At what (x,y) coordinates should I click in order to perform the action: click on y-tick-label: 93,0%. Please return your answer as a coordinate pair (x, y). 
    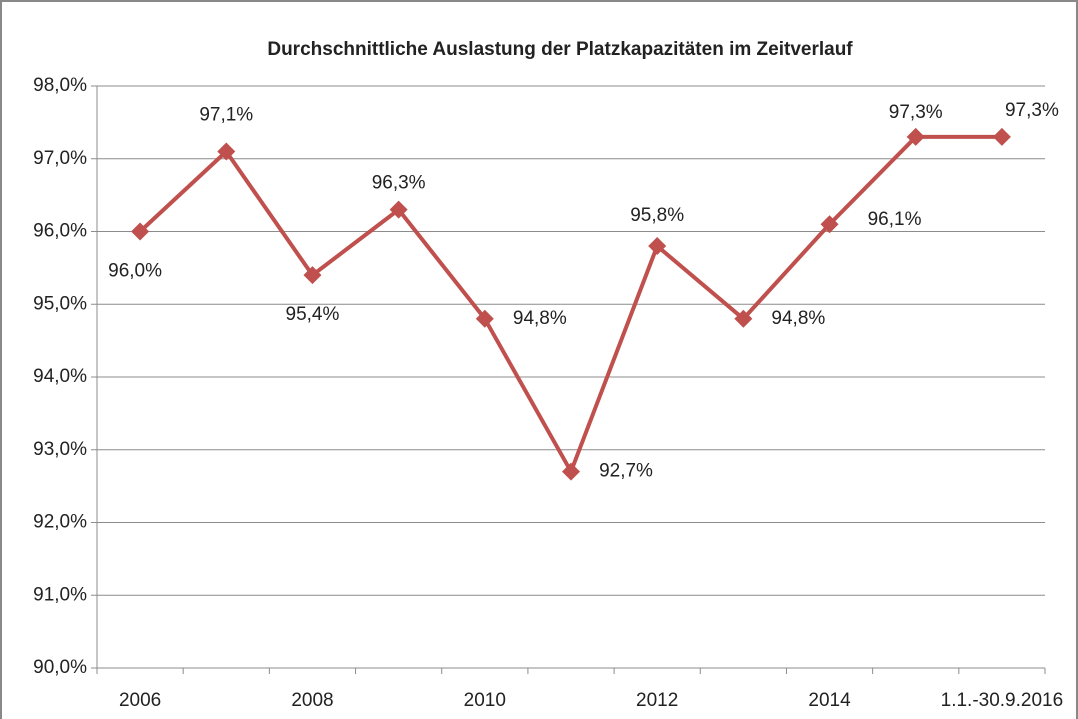
    Looking at the image, I should click on (60, 449).